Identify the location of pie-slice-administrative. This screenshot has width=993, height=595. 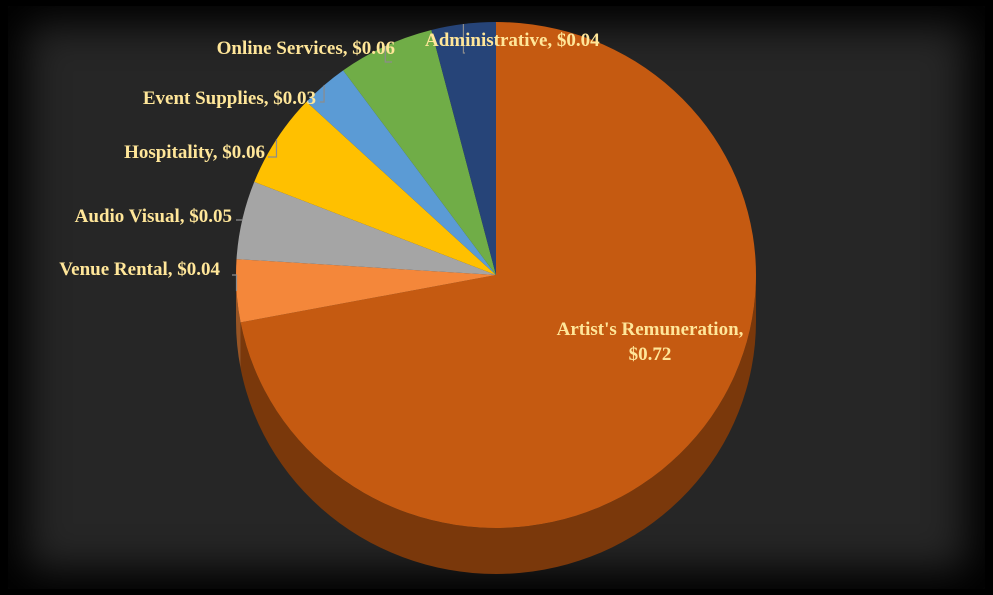
(463, 148).